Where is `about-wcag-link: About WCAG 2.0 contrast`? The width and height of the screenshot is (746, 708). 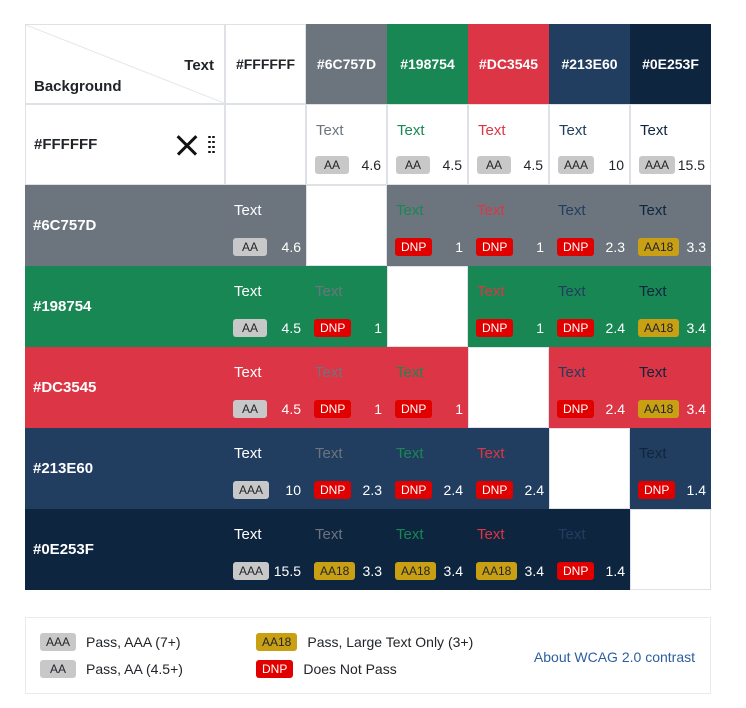 about-wcag-link: About WCAG 2.0 contrast is located at coordinates (614, 657).